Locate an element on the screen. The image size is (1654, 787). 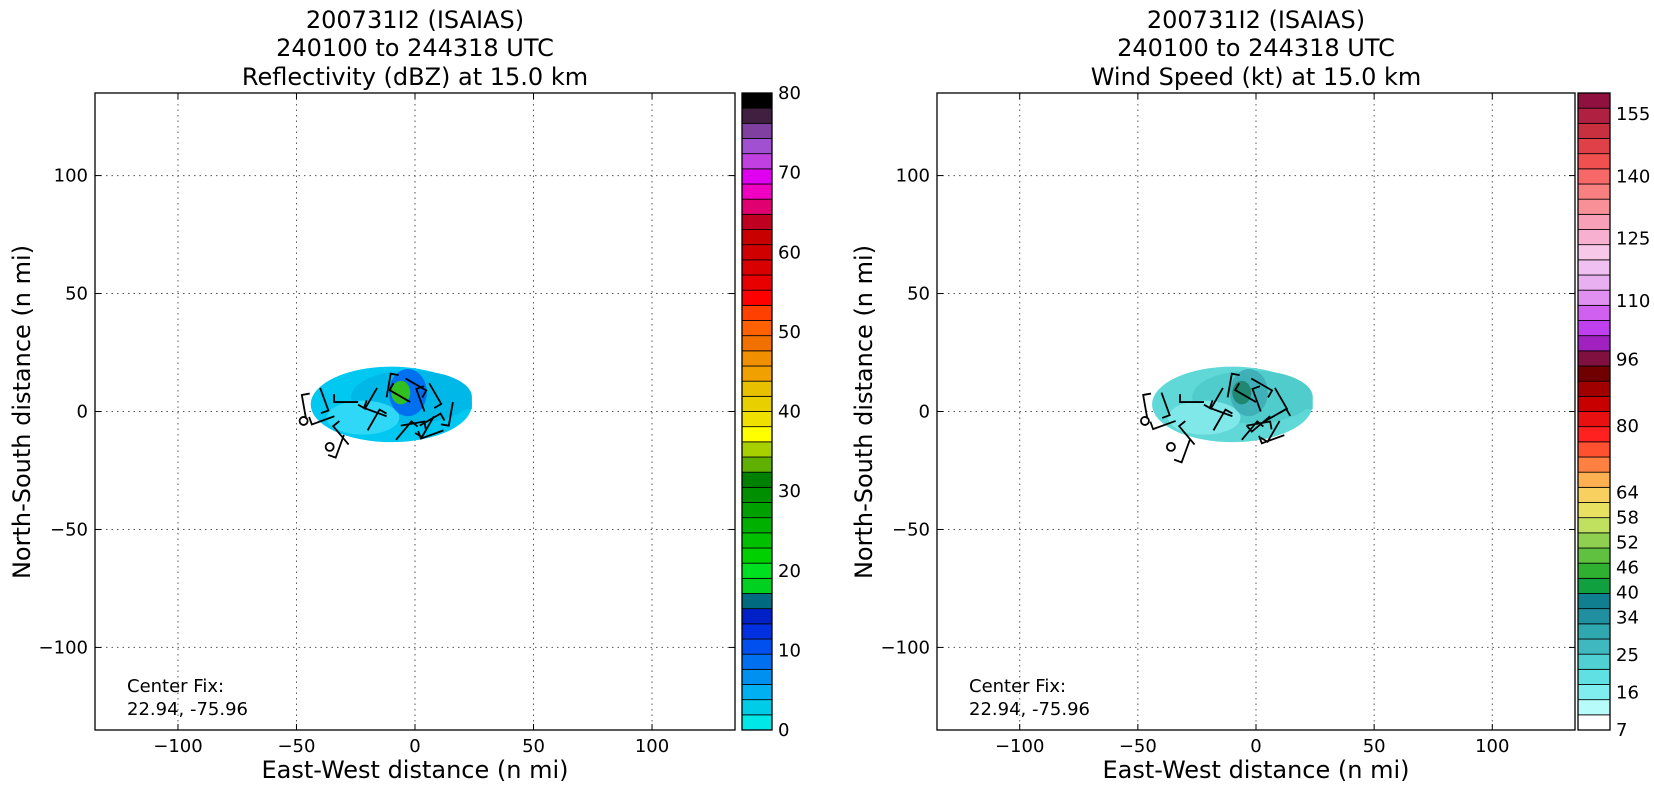
colorbar-tick-label: 60 is located at coordinates (789, 252).